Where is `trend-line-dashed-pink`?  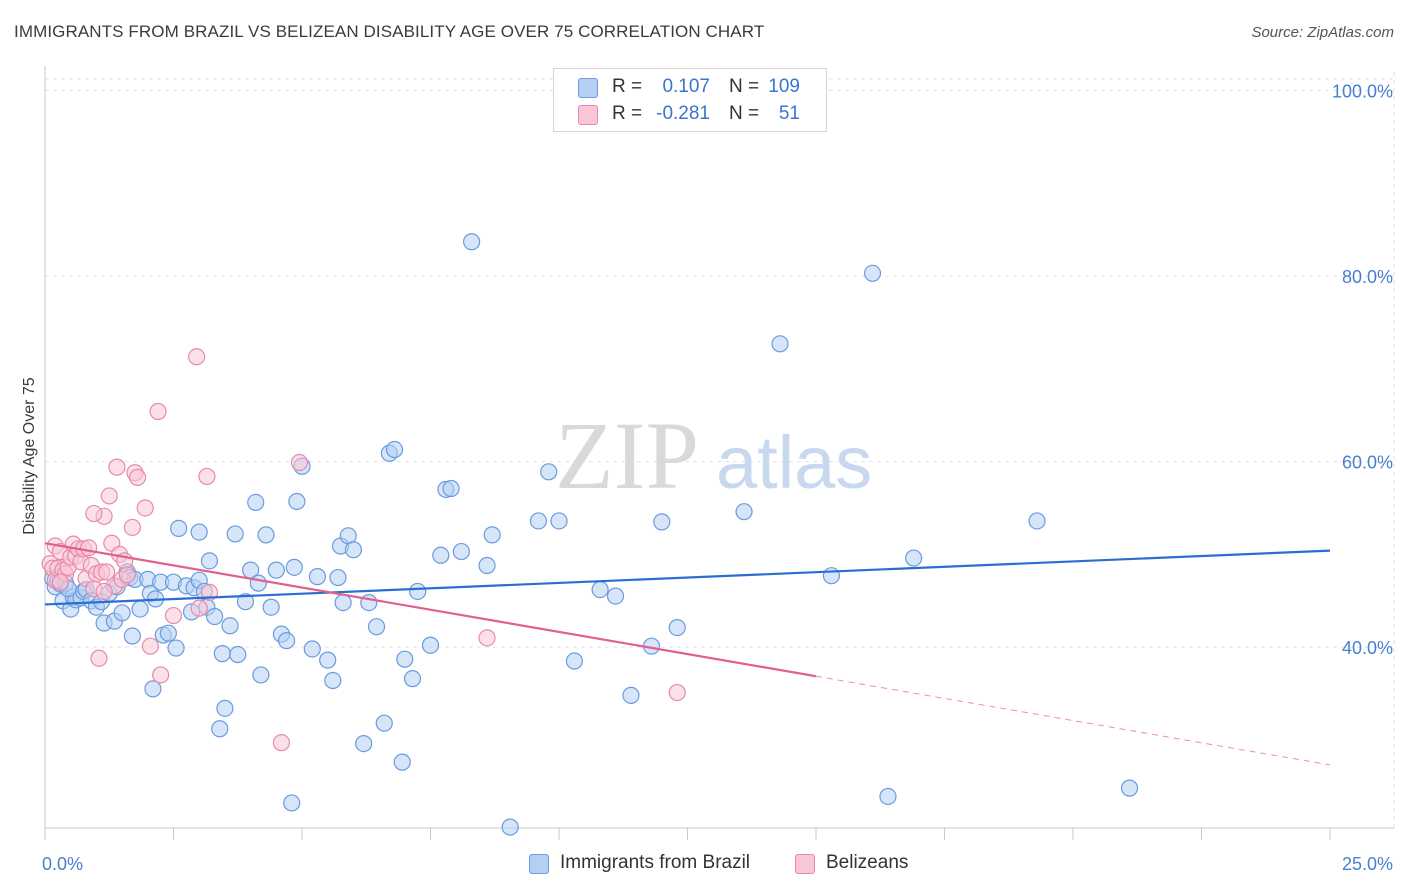
trend-line-dashed-pink is located at coordinates (1073, 720).